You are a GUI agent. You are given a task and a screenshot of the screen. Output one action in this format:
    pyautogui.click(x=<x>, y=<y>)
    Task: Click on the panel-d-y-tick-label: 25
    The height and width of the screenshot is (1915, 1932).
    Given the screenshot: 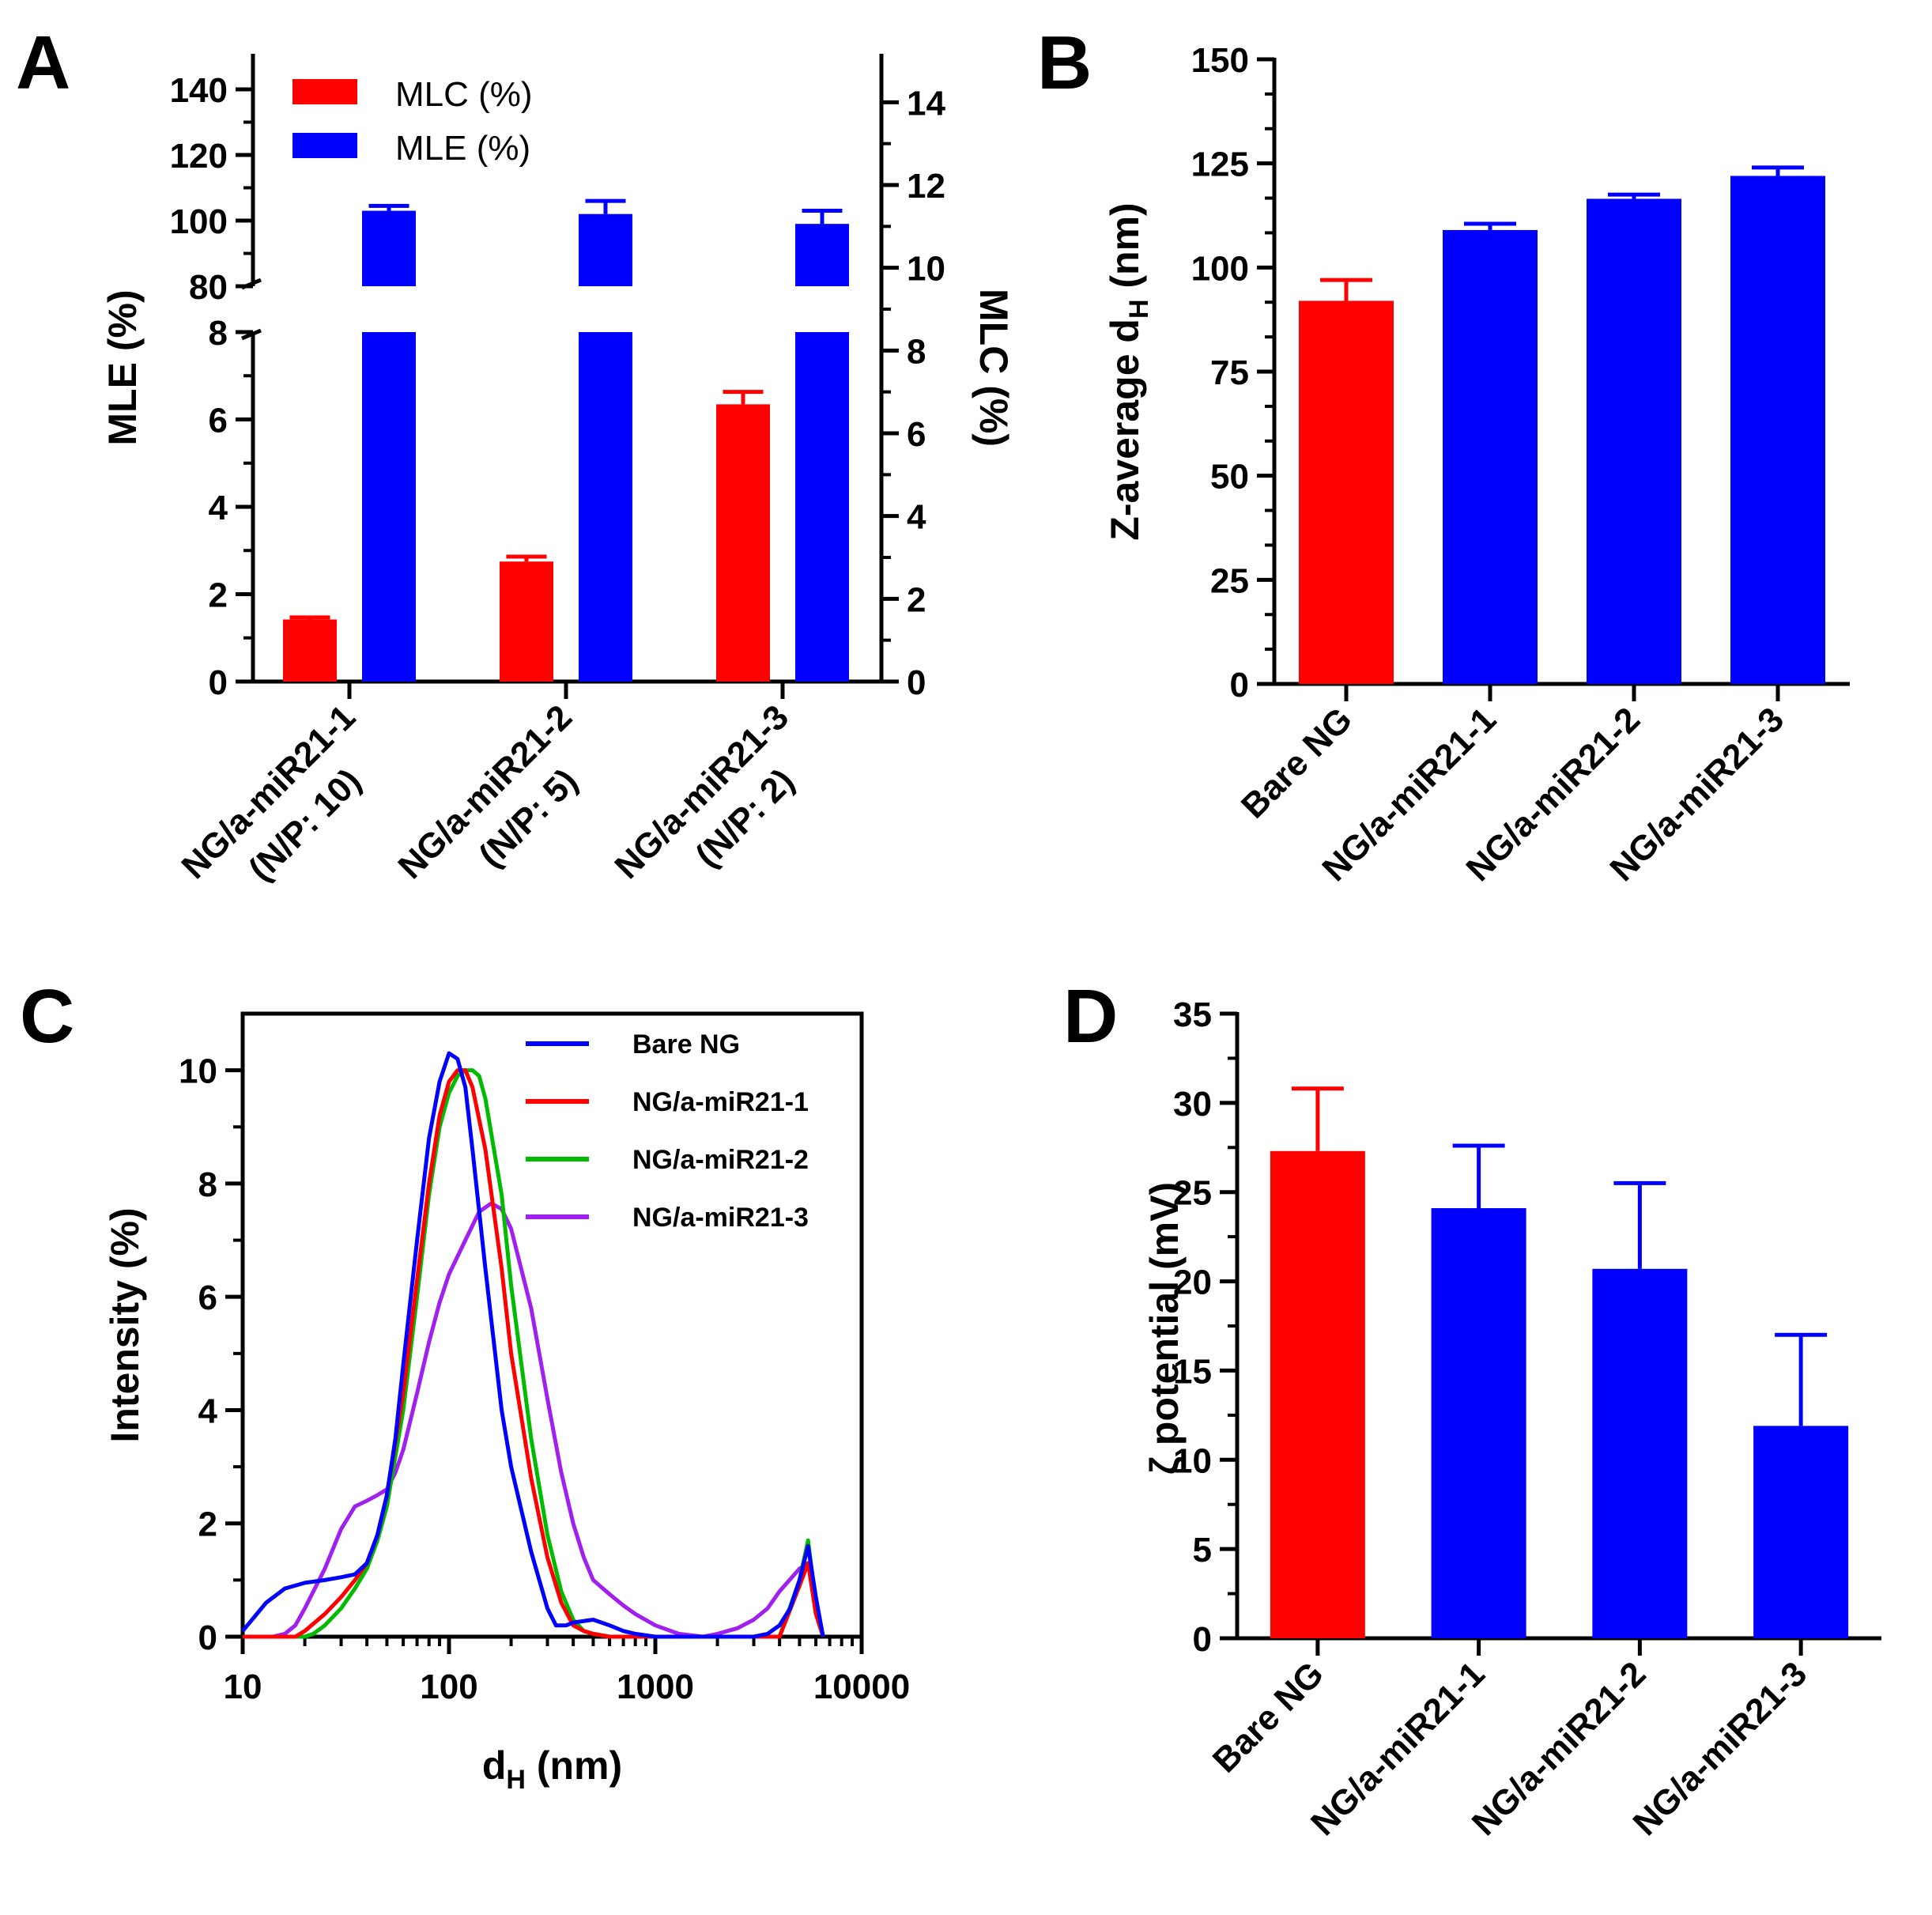 What is the action you would take?
    pyautogui.click(x=1192, y=1193)
    